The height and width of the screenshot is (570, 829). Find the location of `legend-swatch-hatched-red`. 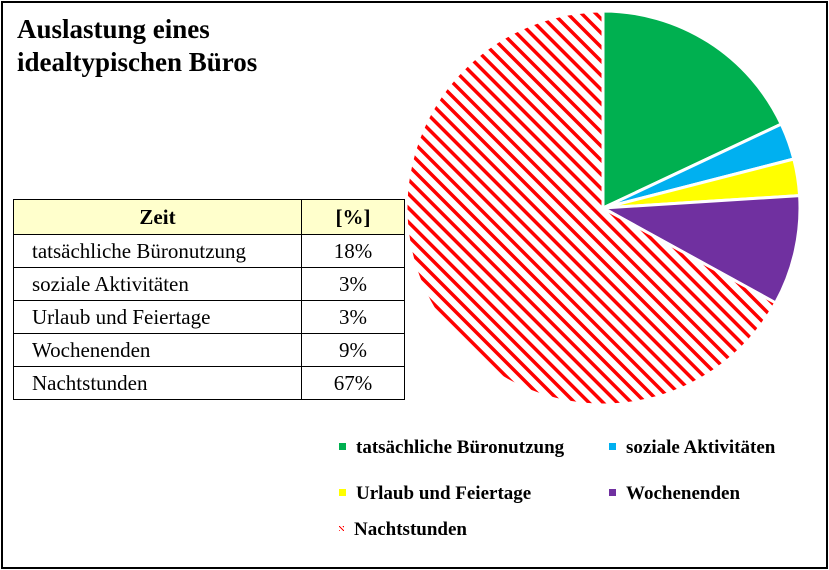

legend-swatch-hatched-red is located at coordinates (341, 529).